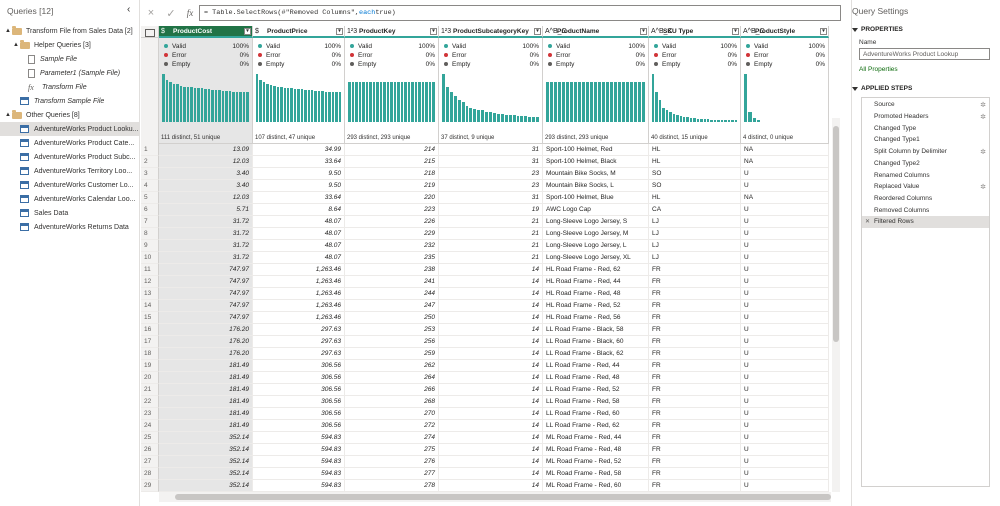 Image resolution: width=1000 pixels, height=506 pixels. What do you see at coordinates (877, 29) in the screenshot?
I see `properties-header: PROPERTIES` at bounding box center [877, 29].